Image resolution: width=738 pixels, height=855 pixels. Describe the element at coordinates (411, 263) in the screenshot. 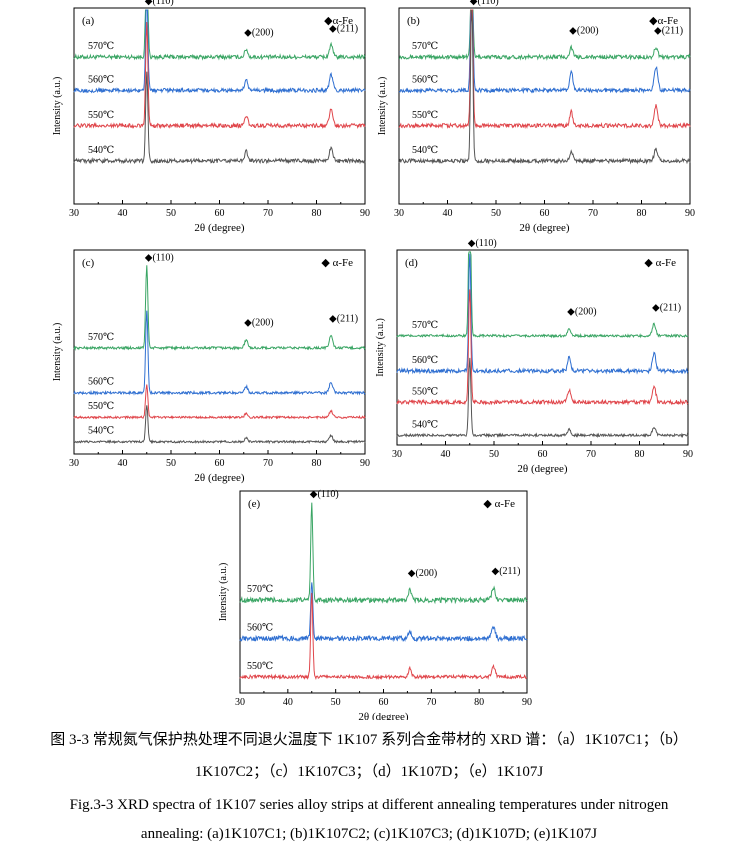

I see `panel-label: (d)` at that location.